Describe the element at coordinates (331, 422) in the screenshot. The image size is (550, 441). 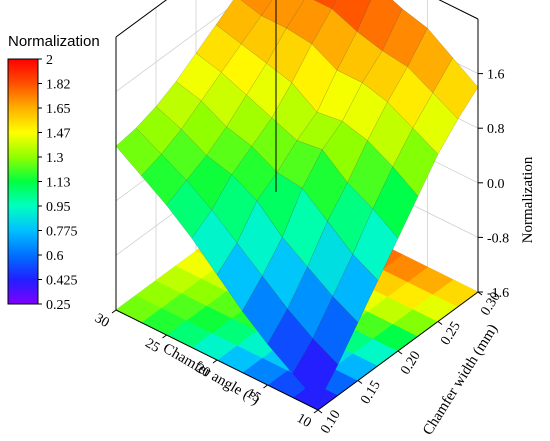
I see `y-tick-label: 0.10` at that location.